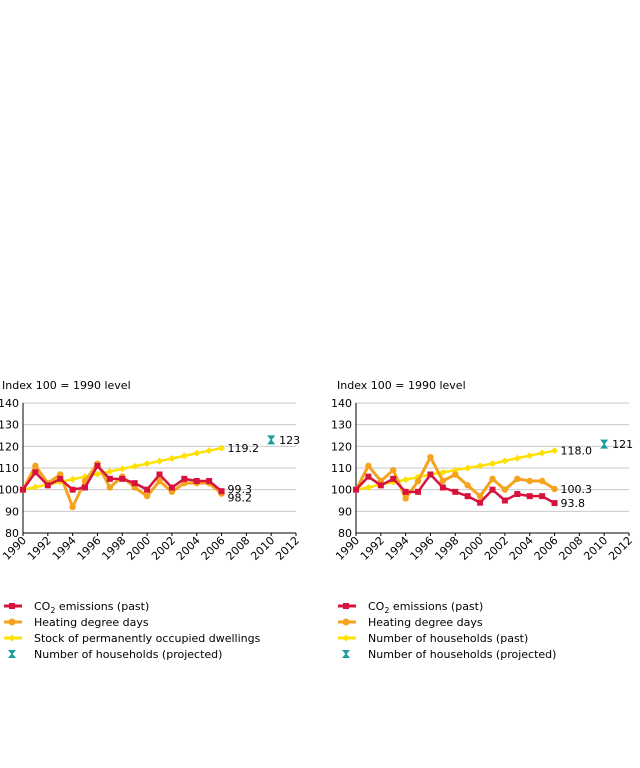  What do you see at coordinates (573, 503) in the screenshot?
I see `end-value-label: 93.8` at bounding box center [573, 503].